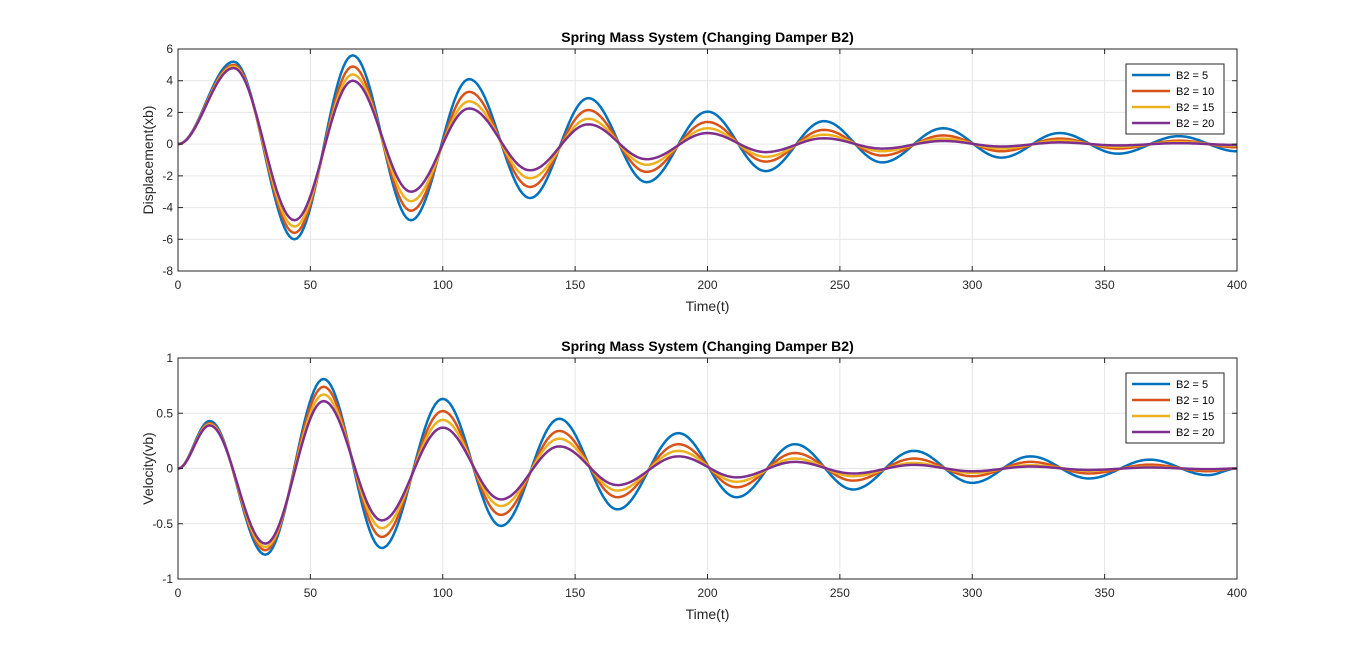  Describe the element at coordinates (164, 413) in the screenshot. I see `y-tick-label: 0.5` at that location.